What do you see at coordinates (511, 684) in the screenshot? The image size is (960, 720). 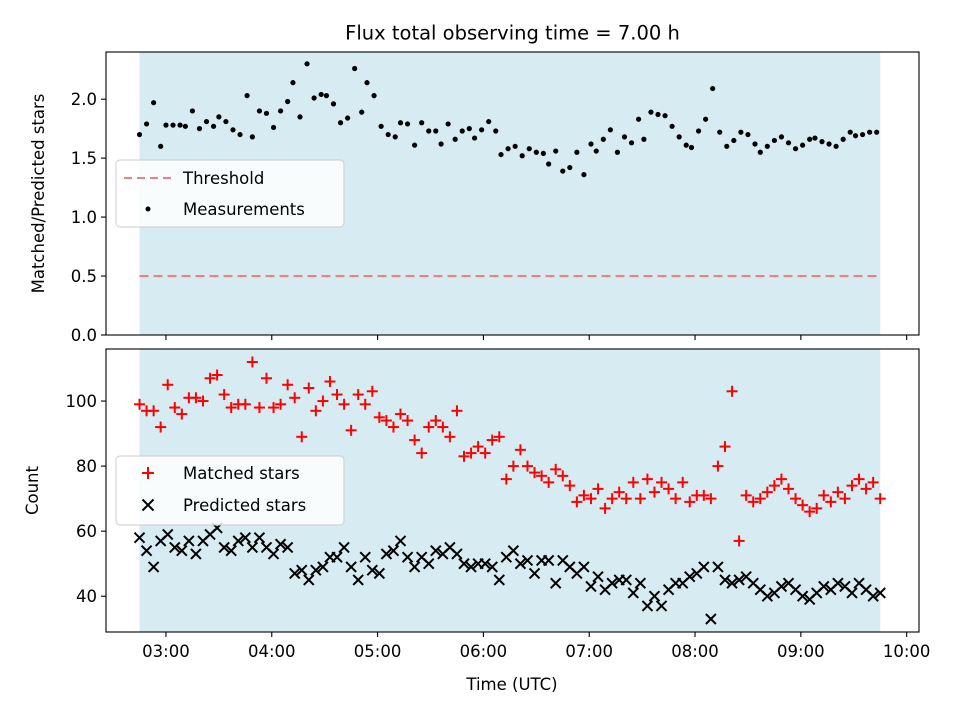 I see `x-axis-label: Time (UTC)` at bounding box center [511, 684].